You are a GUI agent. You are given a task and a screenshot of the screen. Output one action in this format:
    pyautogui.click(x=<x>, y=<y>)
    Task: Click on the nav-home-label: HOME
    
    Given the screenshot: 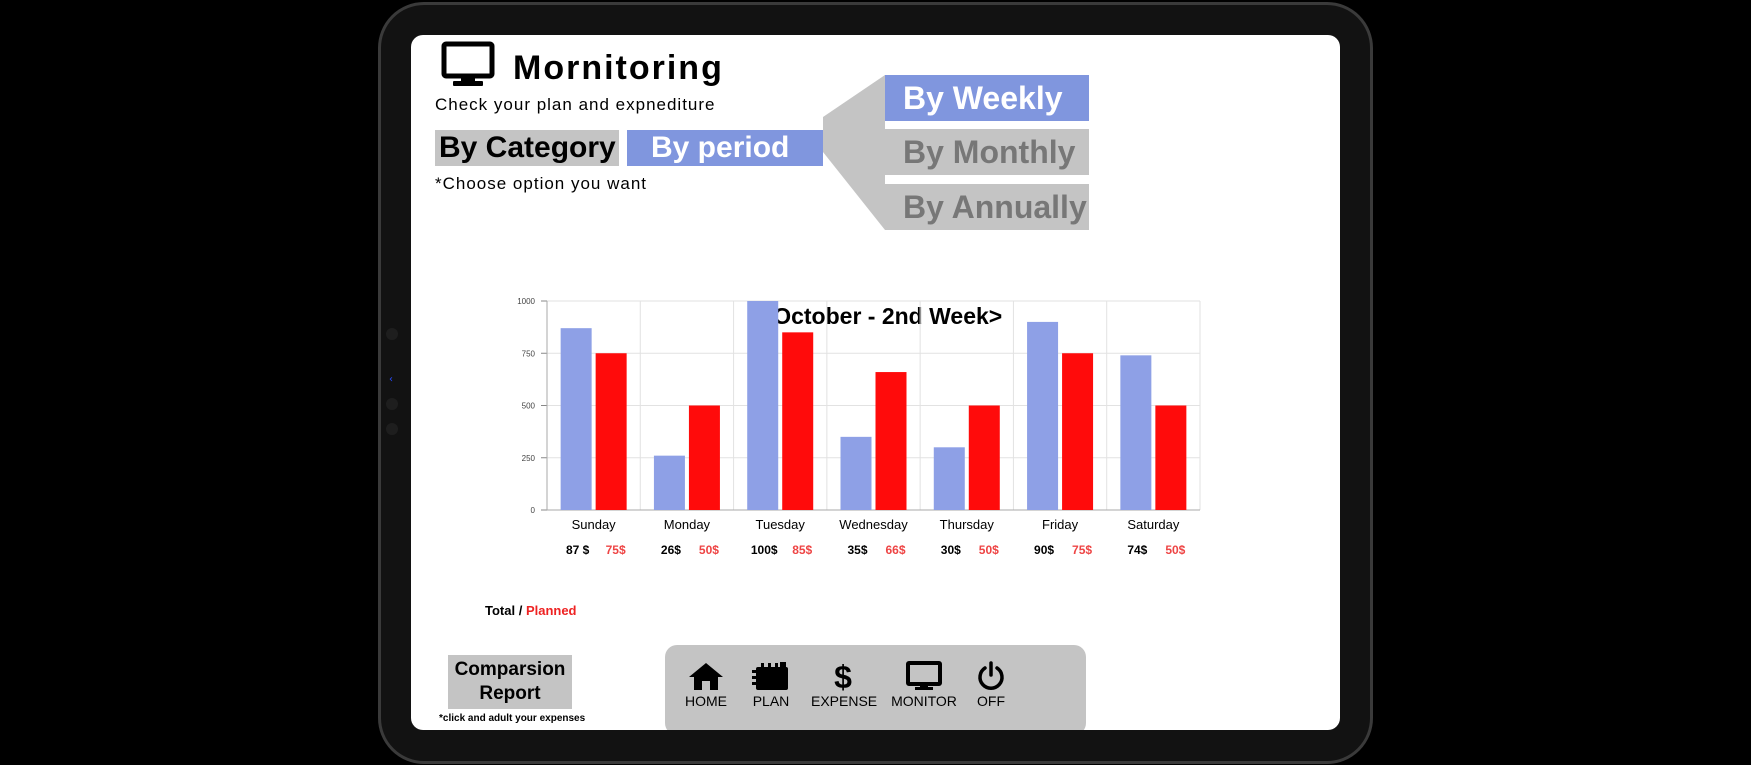 What is the action you would take?
    pyautogui.click(x=706, y=701)
    